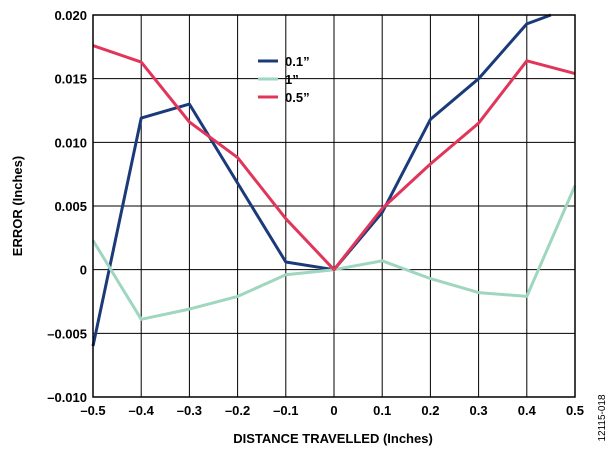  Describe the element at coordinates (70, 142) in the screenshot. I see `y-tick-label: 0.010` at that location.